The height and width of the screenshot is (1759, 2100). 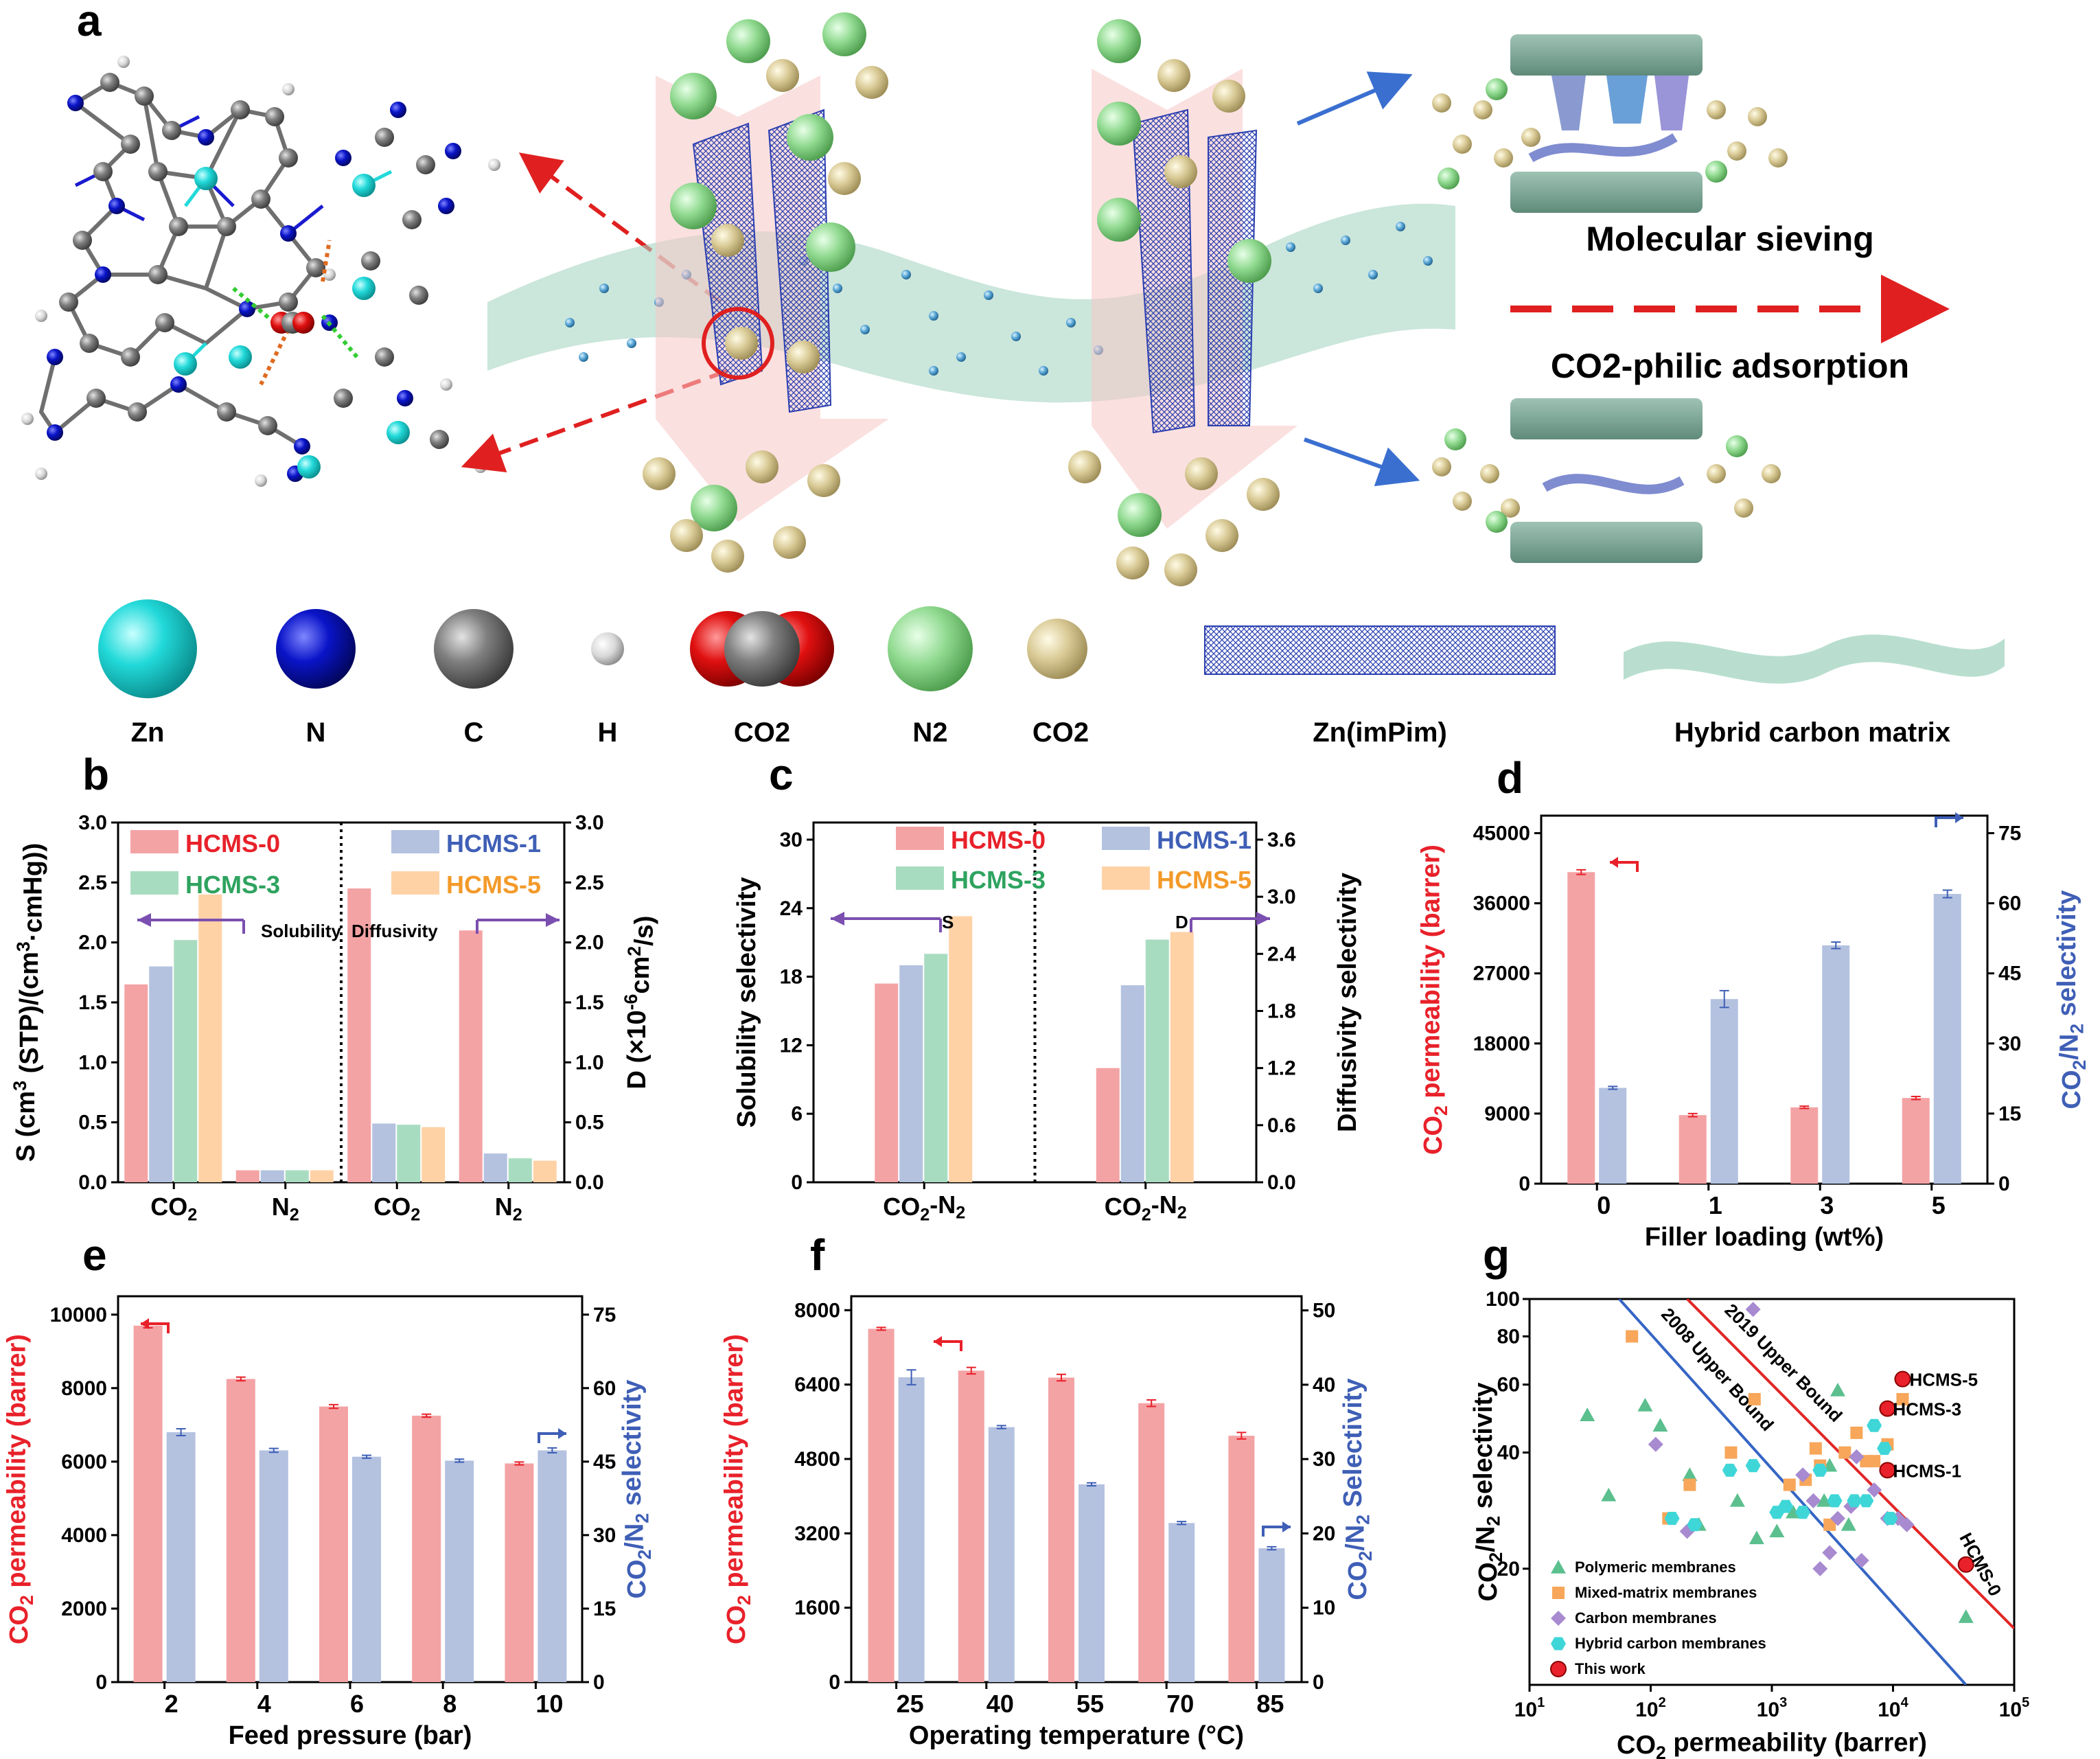 What do you see at coordinates (589, 1002) in the screenshot?
I see `y2-tick-label: 1.5` at bounding box center [589, 1002].